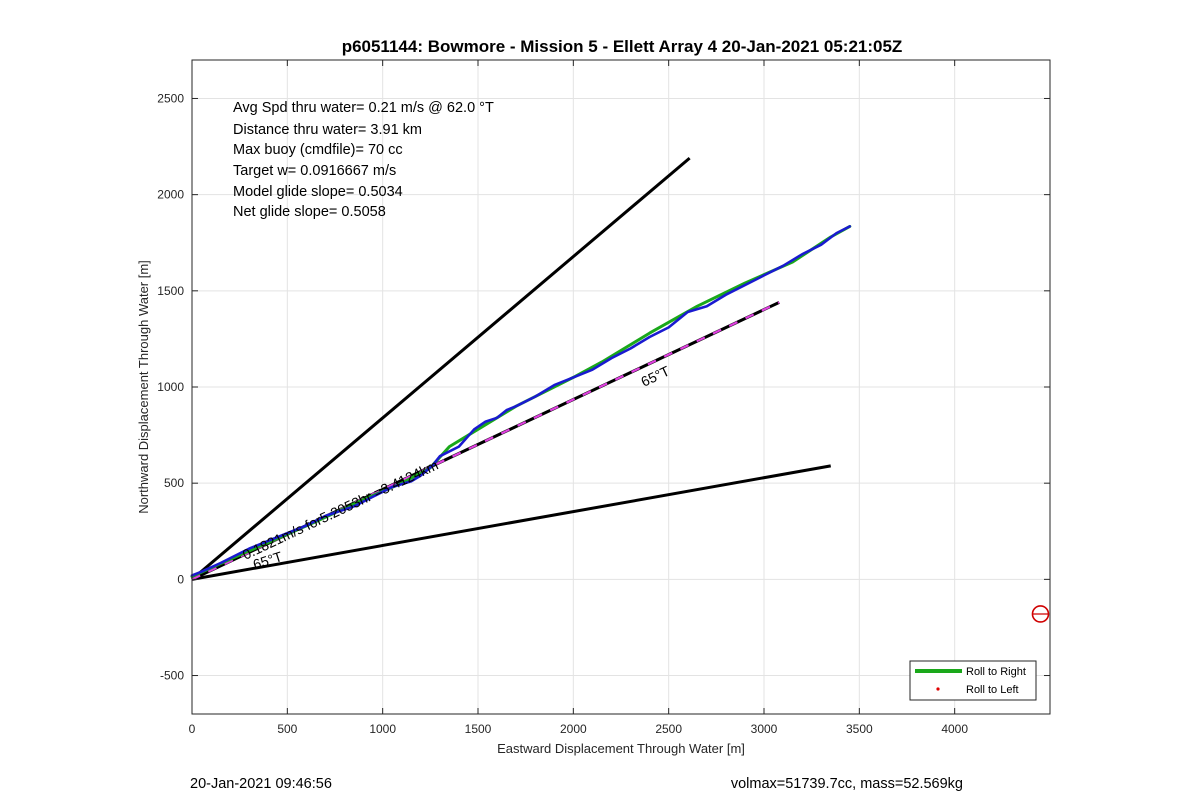 This screenshot has width=1200, height=804. What do you see at coordinates (764, 729) in the screenshot?
I see `x-tick-label: 3000` at bounding box center [764, 729].